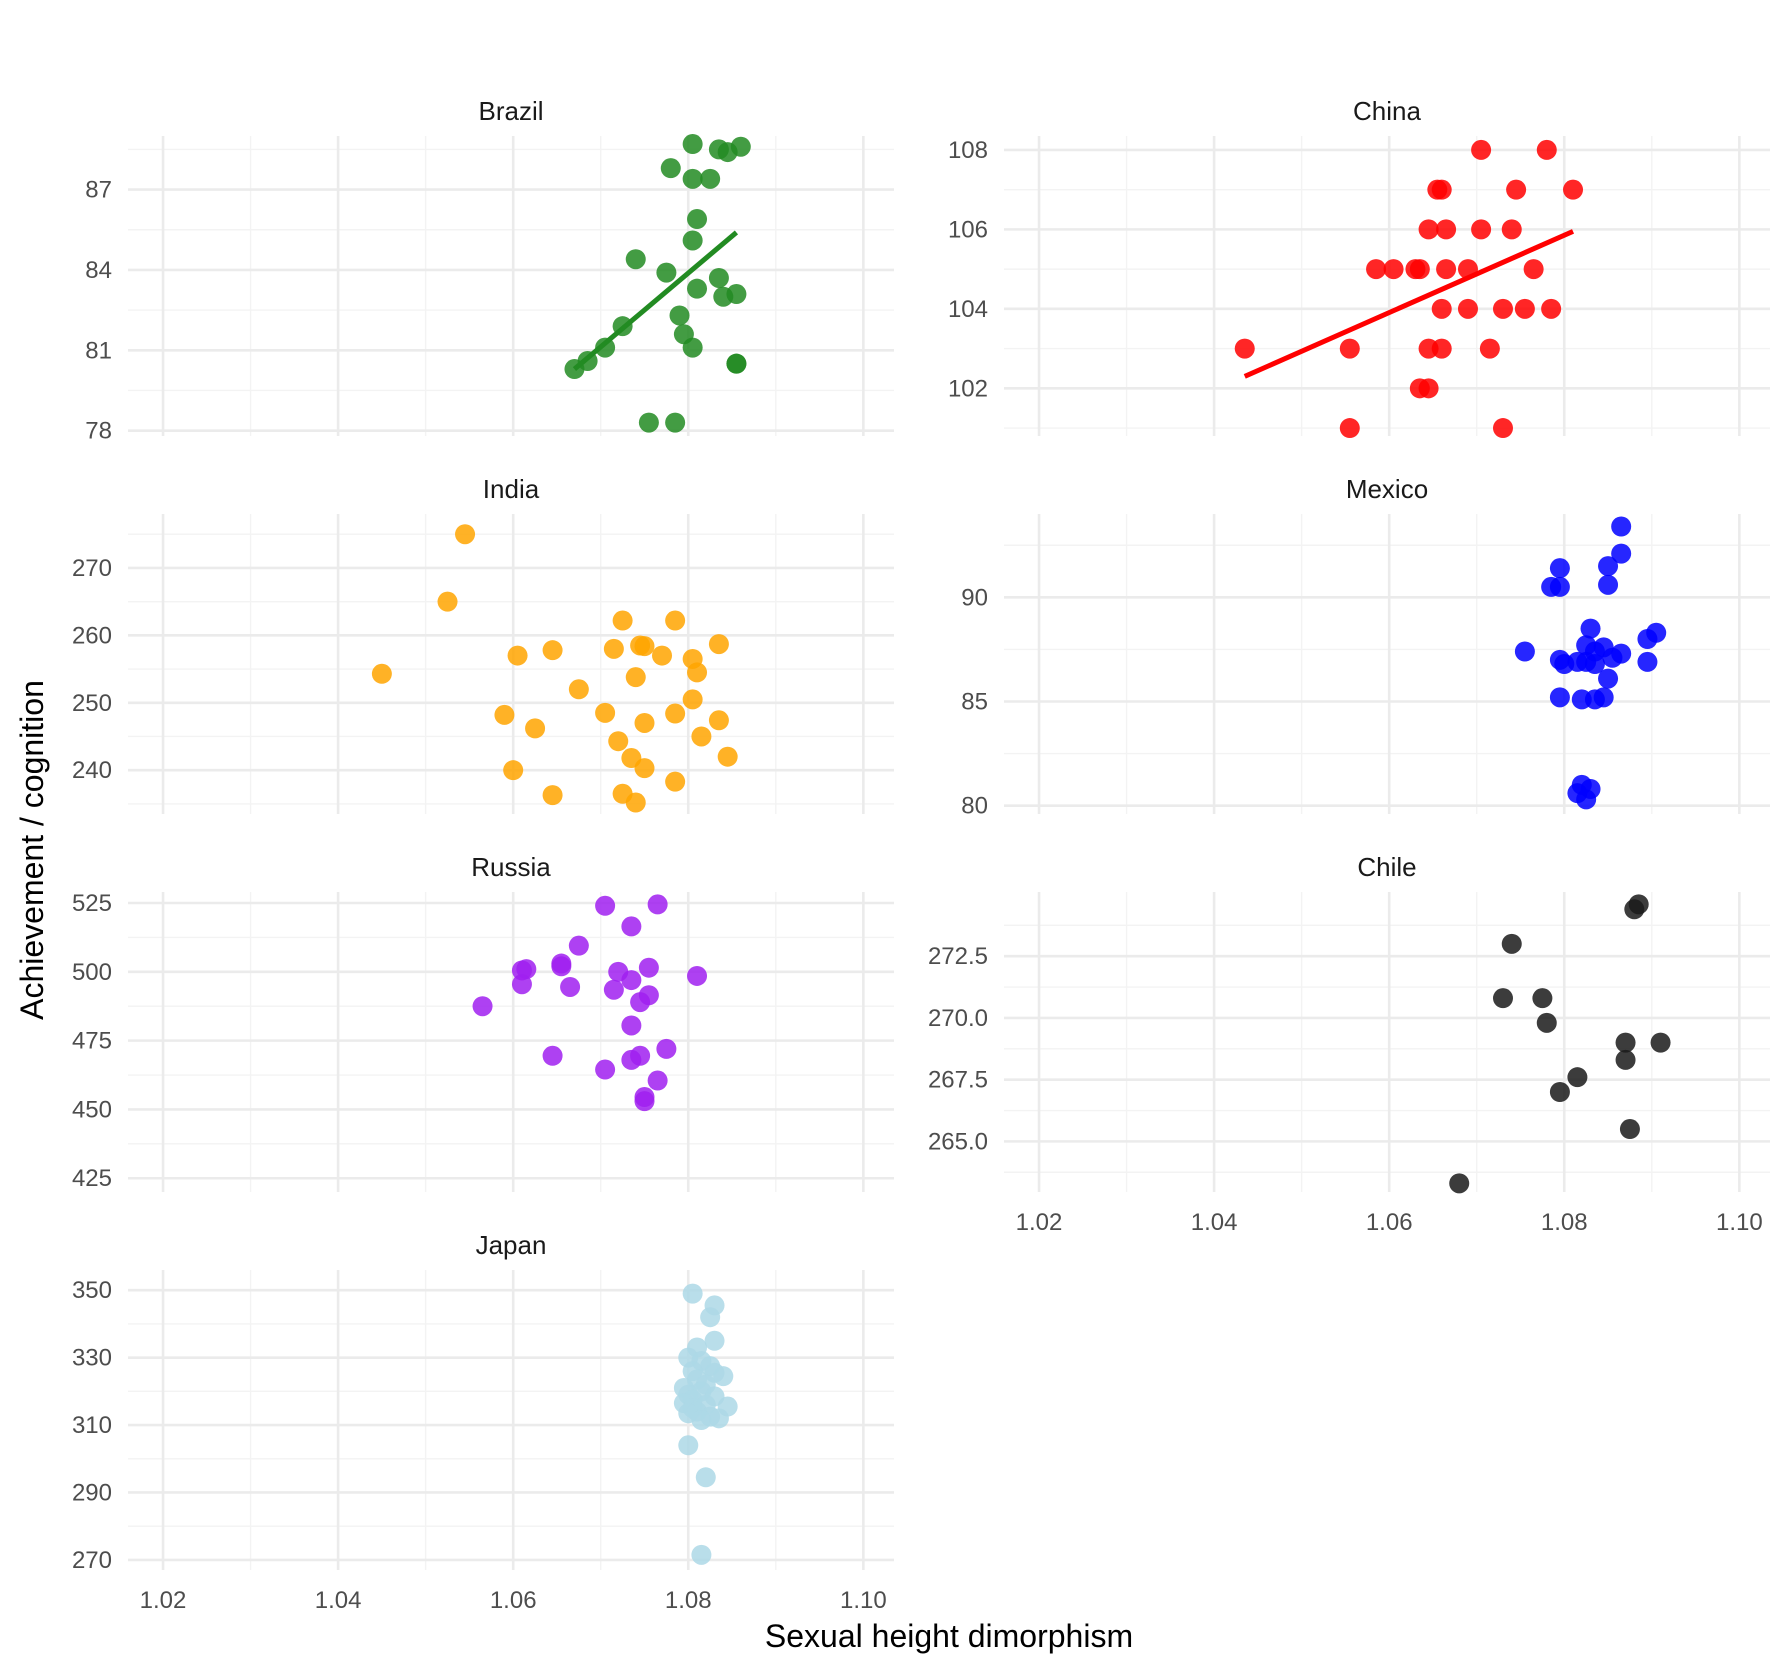 The height and width of the screenshot is (1667, 1778). Describe the element at coordinates (92, 1041) in the screenshot. I see `y-tick-label: 475` at that location.